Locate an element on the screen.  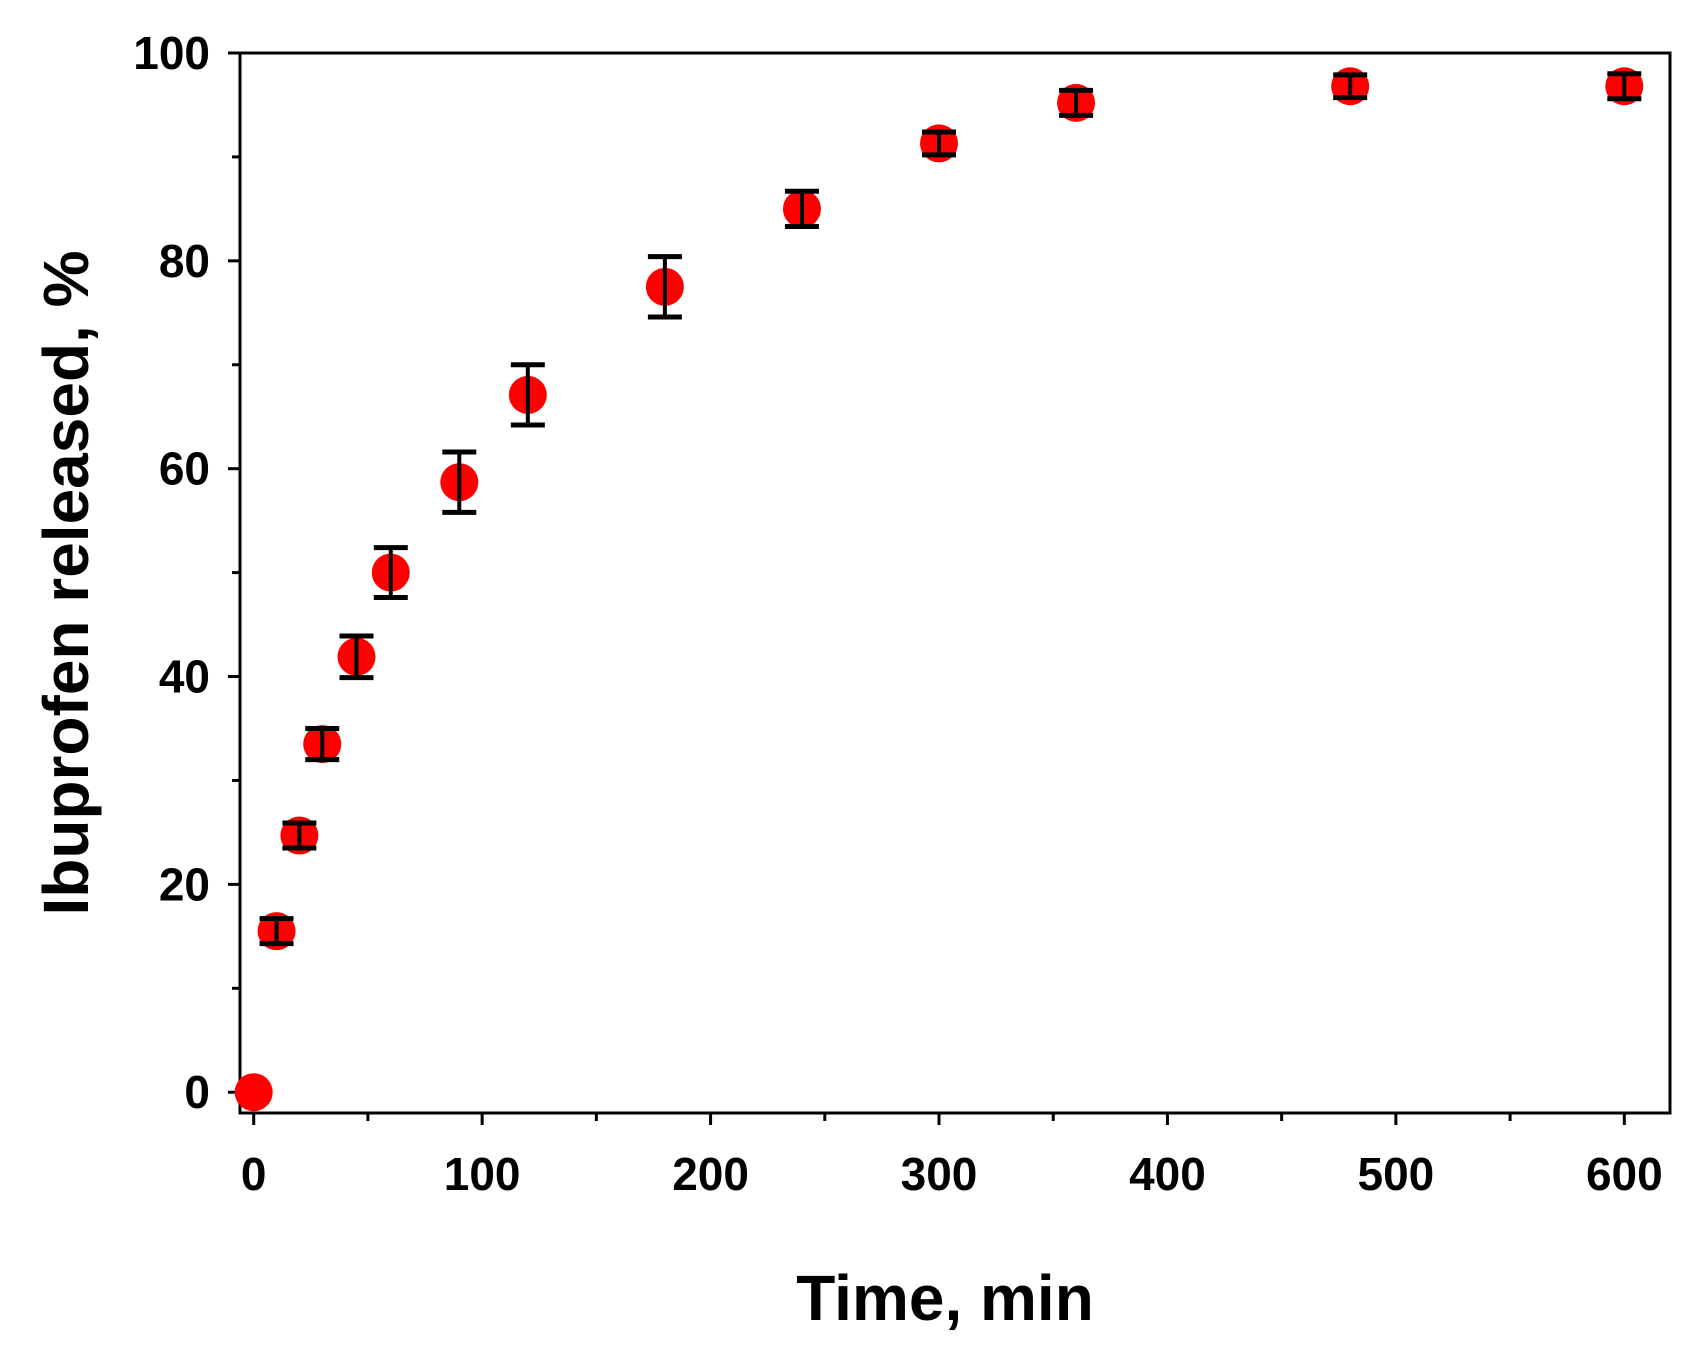
x-tick-label: 0 is located at coordinates (254, 1174).